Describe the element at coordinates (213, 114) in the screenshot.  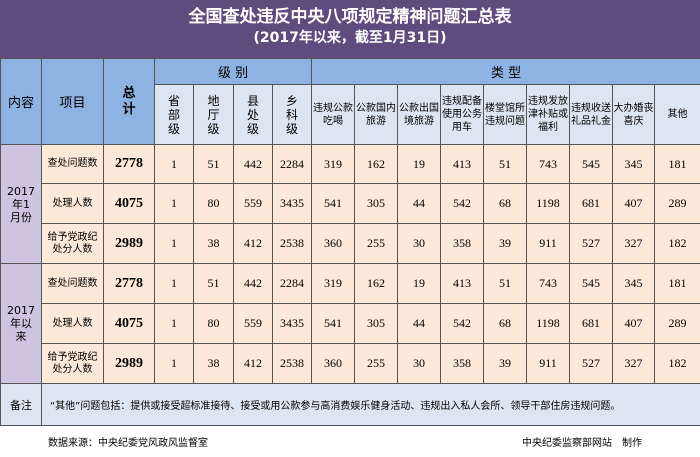
I see `level-header: 地厅级` at that location.